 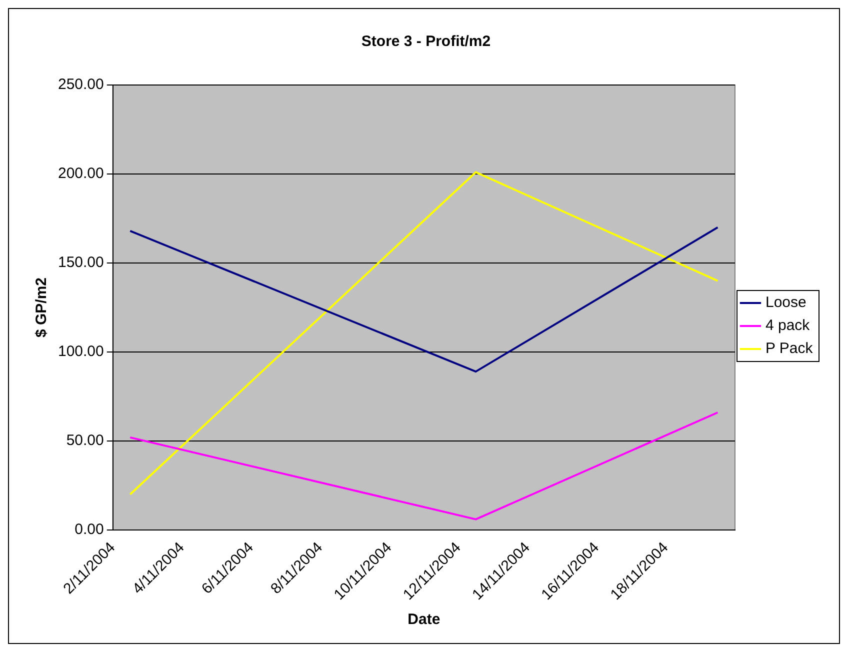 I want to click on x-axis-title: Date, so click(x=424, y=619).